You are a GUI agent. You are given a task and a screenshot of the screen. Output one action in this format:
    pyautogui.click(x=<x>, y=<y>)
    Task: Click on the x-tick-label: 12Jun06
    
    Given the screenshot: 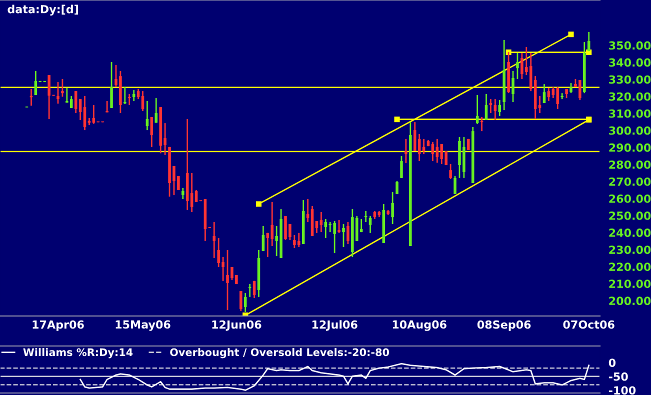 What is the action you would take?
    pyautogui.click(x=237, y=325)
    